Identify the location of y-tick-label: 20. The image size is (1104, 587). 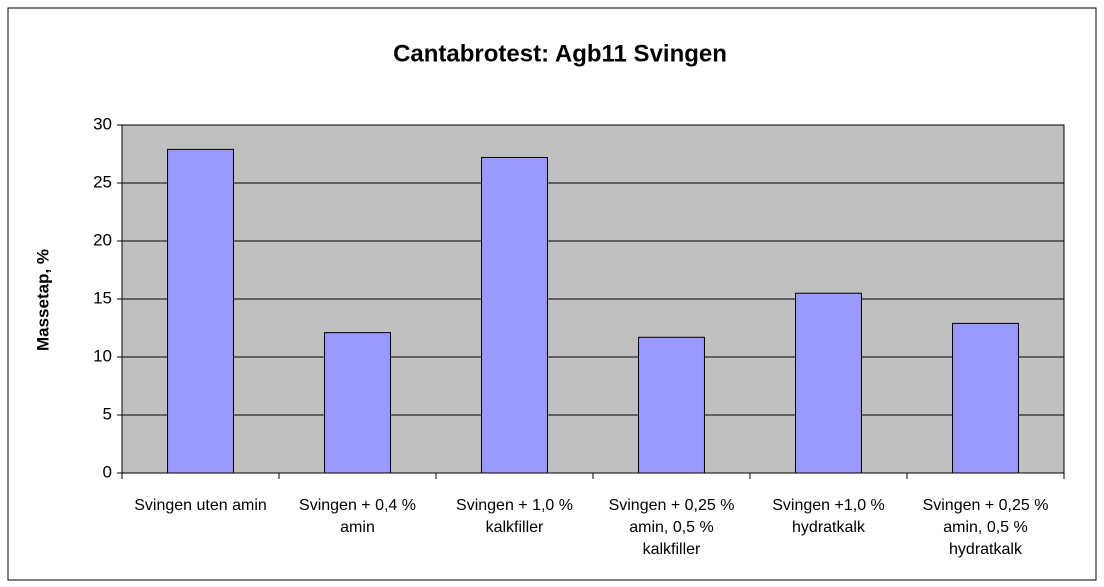
(102, 239).